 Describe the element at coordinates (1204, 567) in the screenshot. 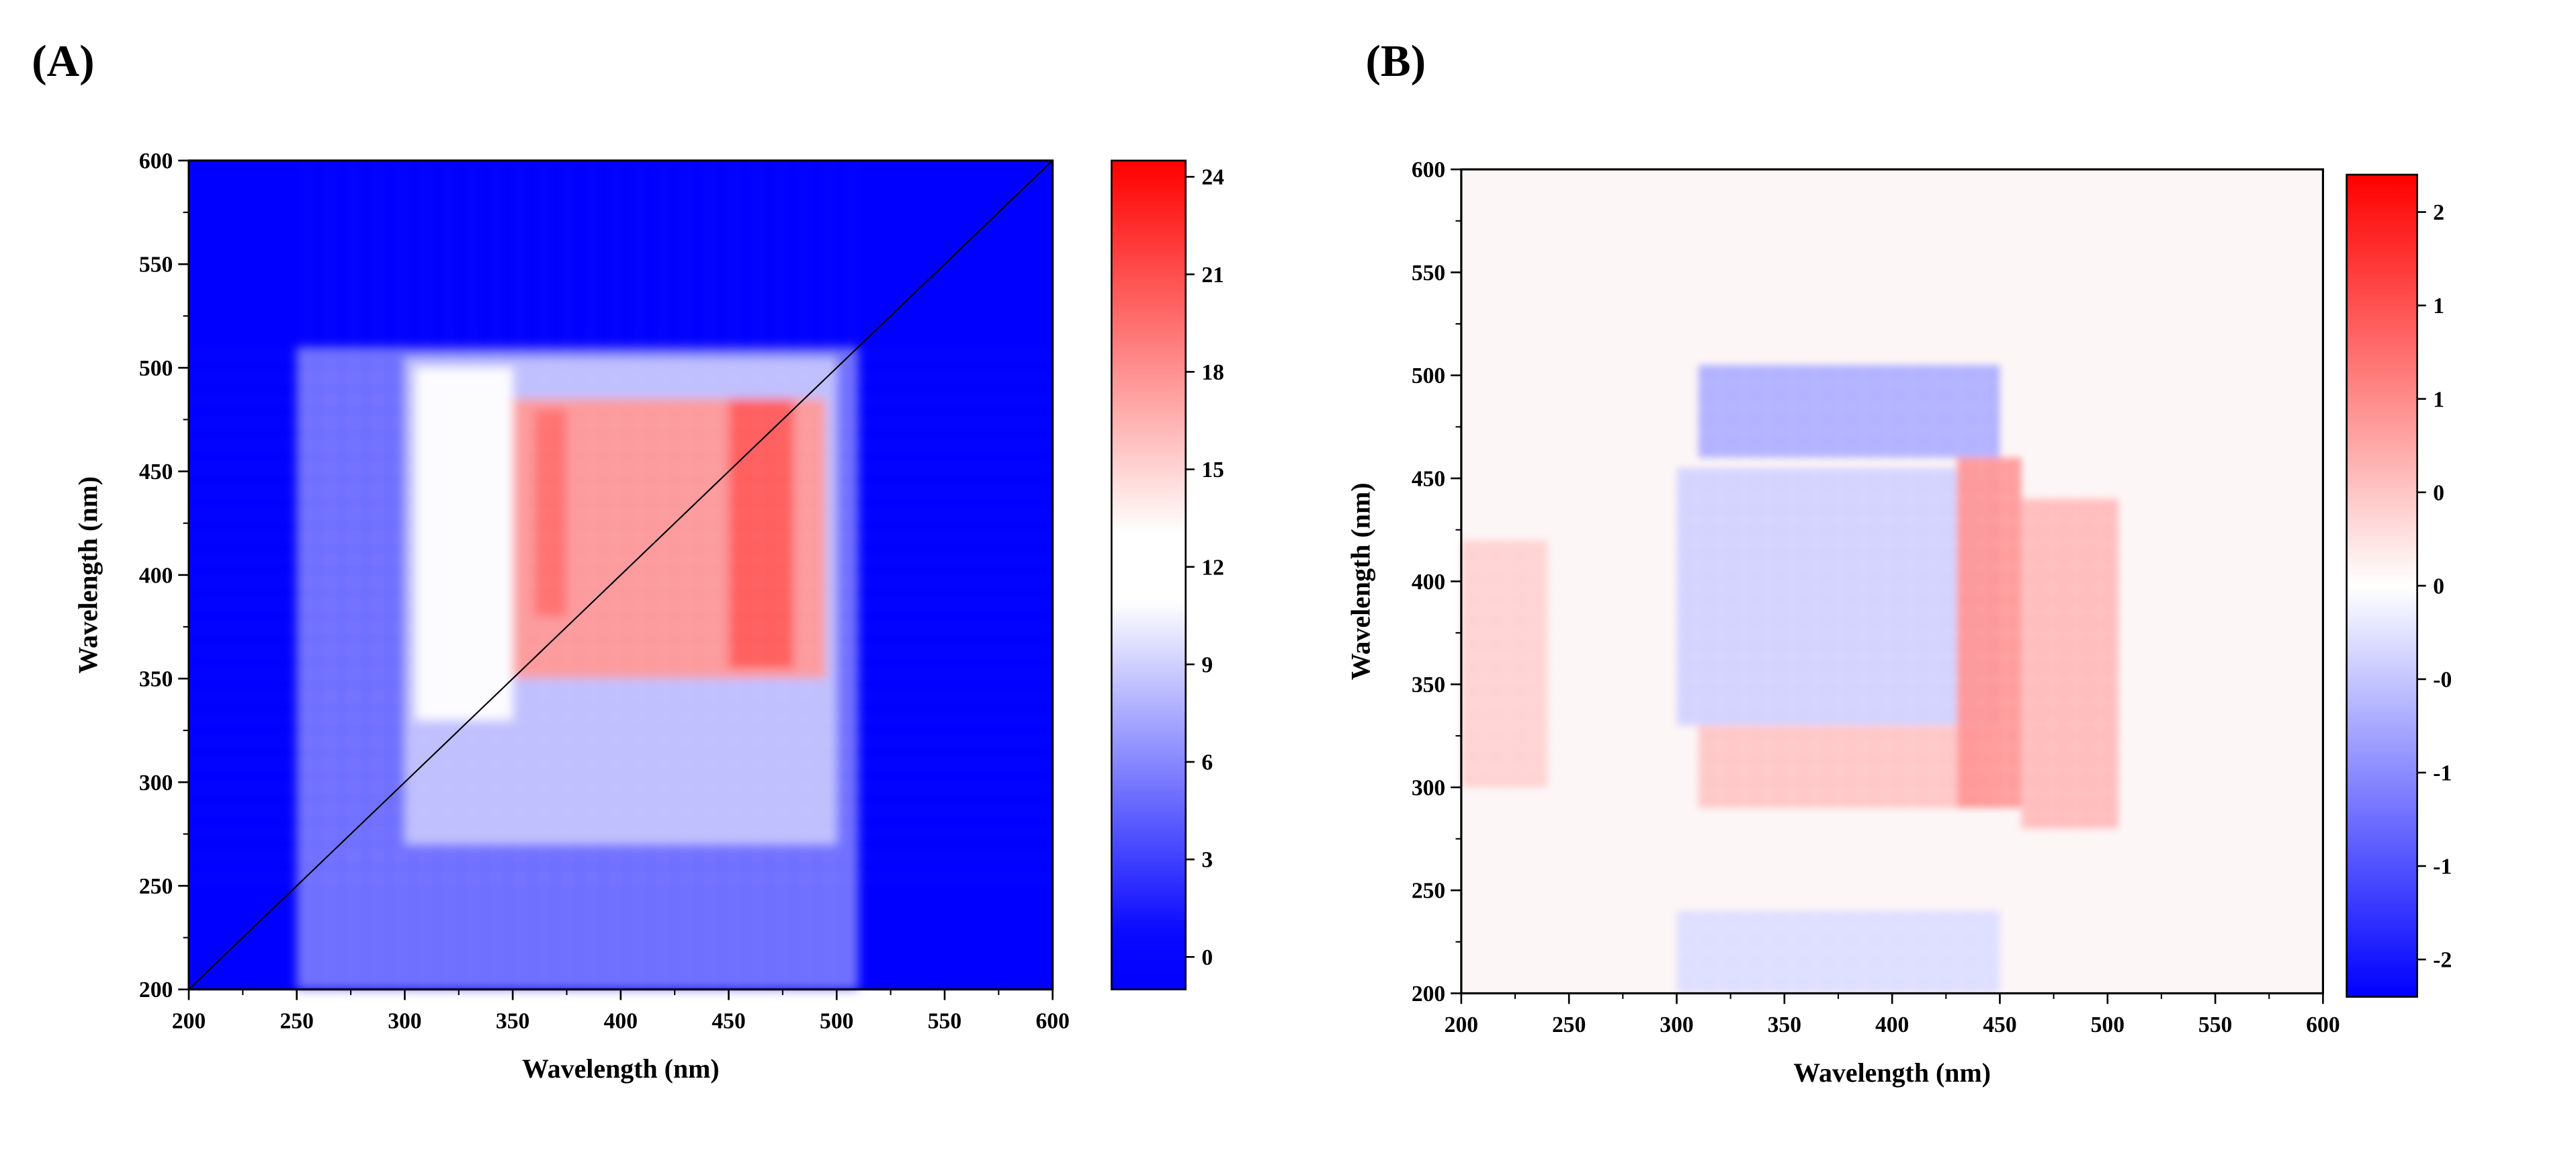

I see `panel-a-colorbar-ticks: 0 3 6 9 12 15 18 21 24` at that location.